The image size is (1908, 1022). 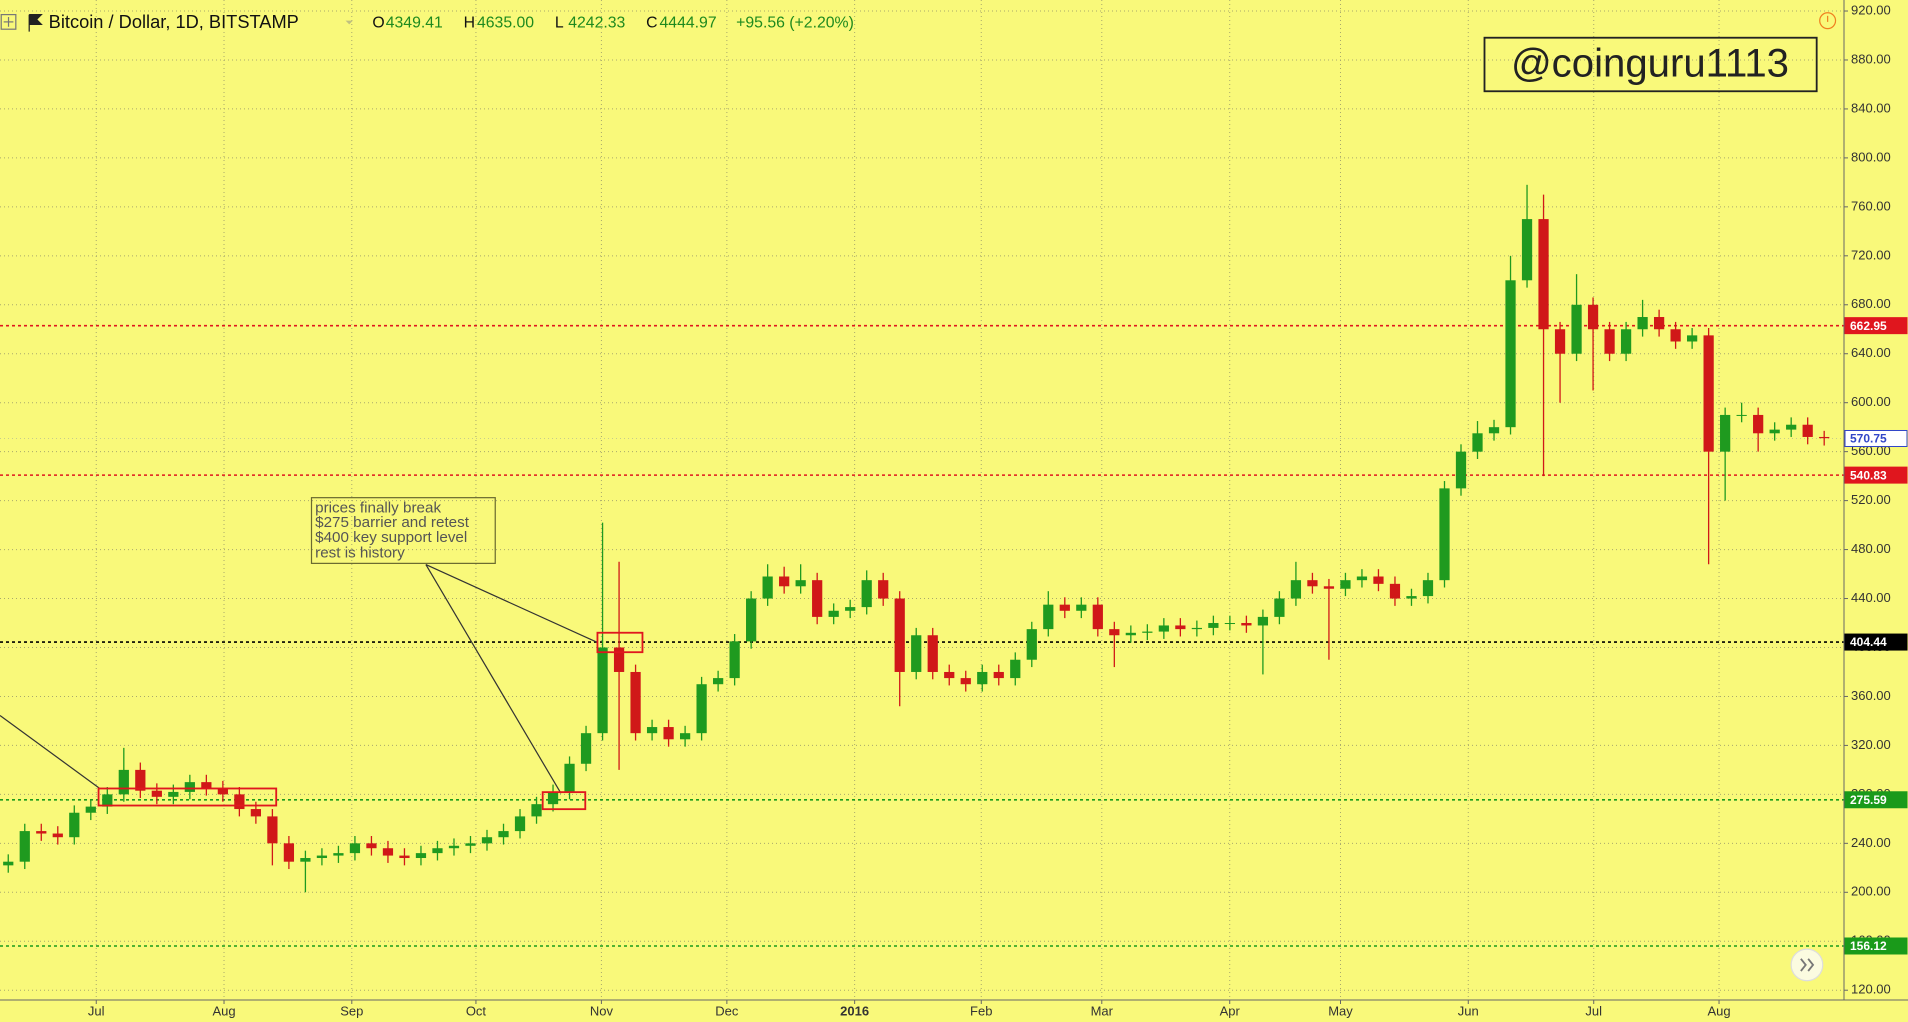 I want to click on price-tags: 662.95 540.83 404.44 275.59 156.12 570.75, so click(x=1876, y=636).